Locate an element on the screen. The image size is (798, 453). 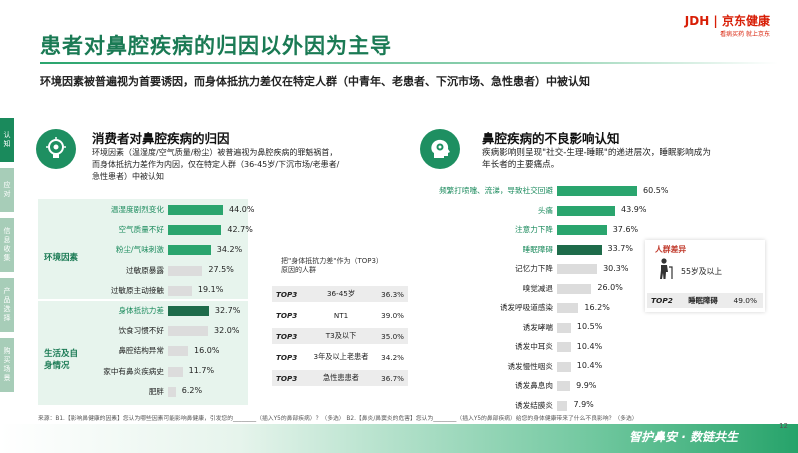
bar-value: 34.2% is located at coordinates (229, 249).